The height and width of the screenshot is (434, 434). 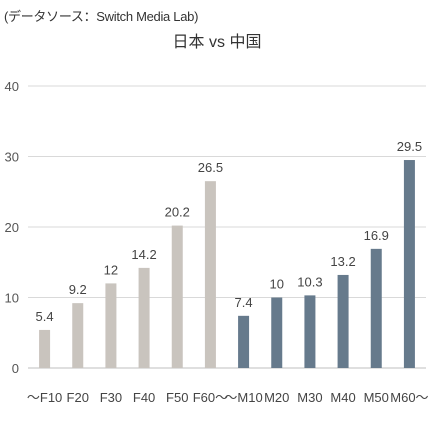 I want to click on category-label-9: M40, so click(x=342, y=397).